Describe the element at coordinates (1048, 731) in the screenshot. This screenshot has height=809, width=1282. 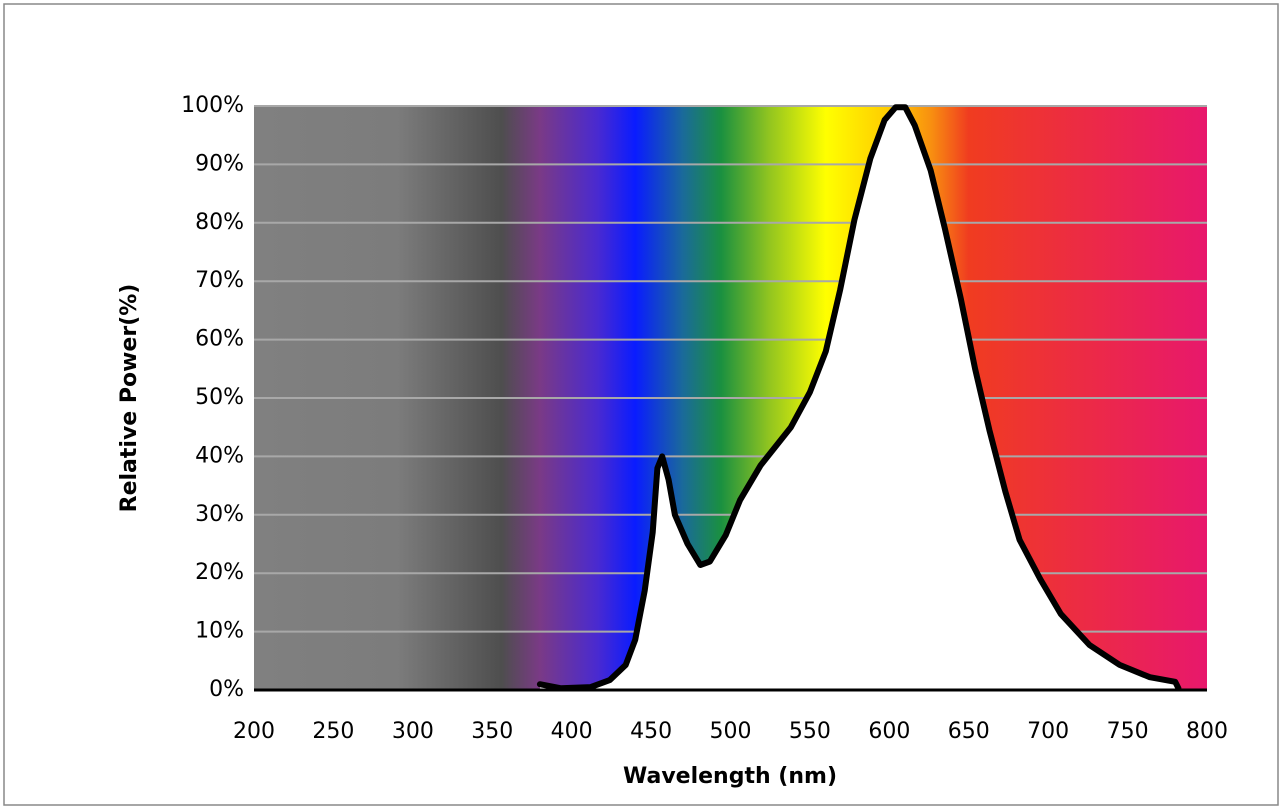
I see `x-tick-label: 700` at that location.